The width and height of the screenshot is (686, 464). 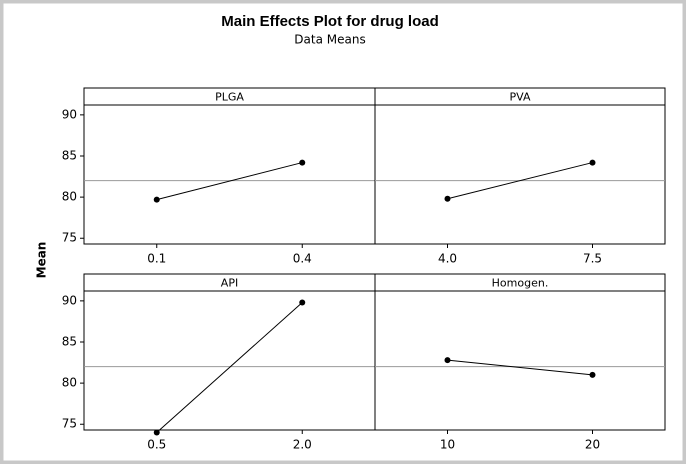 I want to click on x-tick-label: 20, so click(x=592, y=445).